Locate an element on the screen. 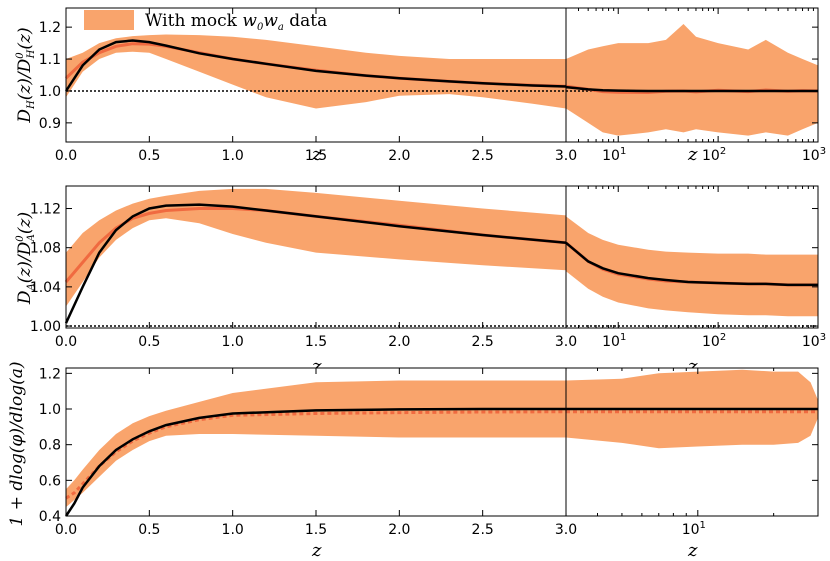 This screenshot has height=561, width=830. y-tick-label: 1.00 is located at coordinates (45, 327).